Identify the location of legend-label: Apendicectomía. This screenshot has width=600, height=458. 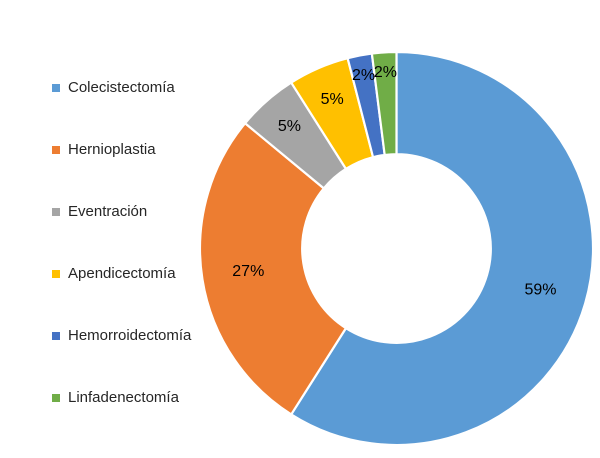
(122, 273).